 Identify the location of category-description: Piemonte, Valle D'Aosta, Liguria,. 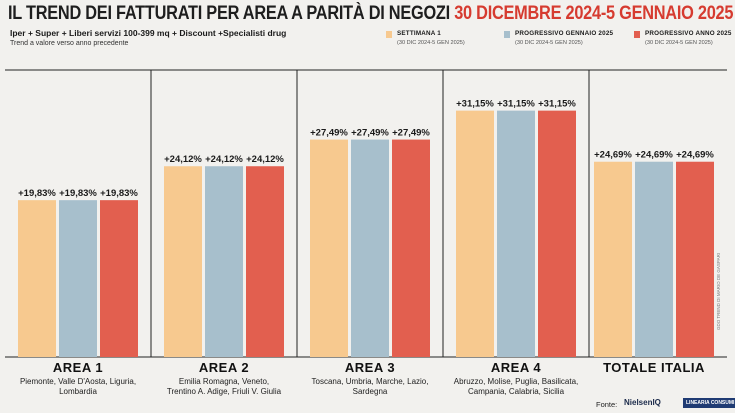
(78, 381).